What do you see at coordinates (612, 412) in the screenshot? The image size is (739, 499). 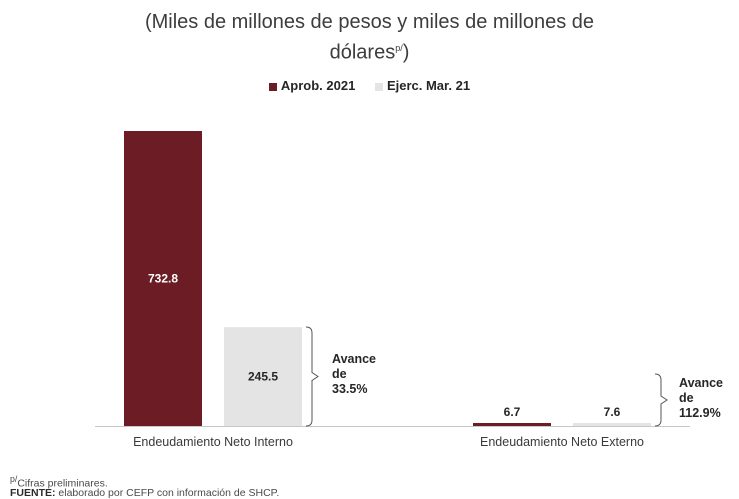 I see `data-label-ejerc-1: 7.6` at bounding box center [612, 412].